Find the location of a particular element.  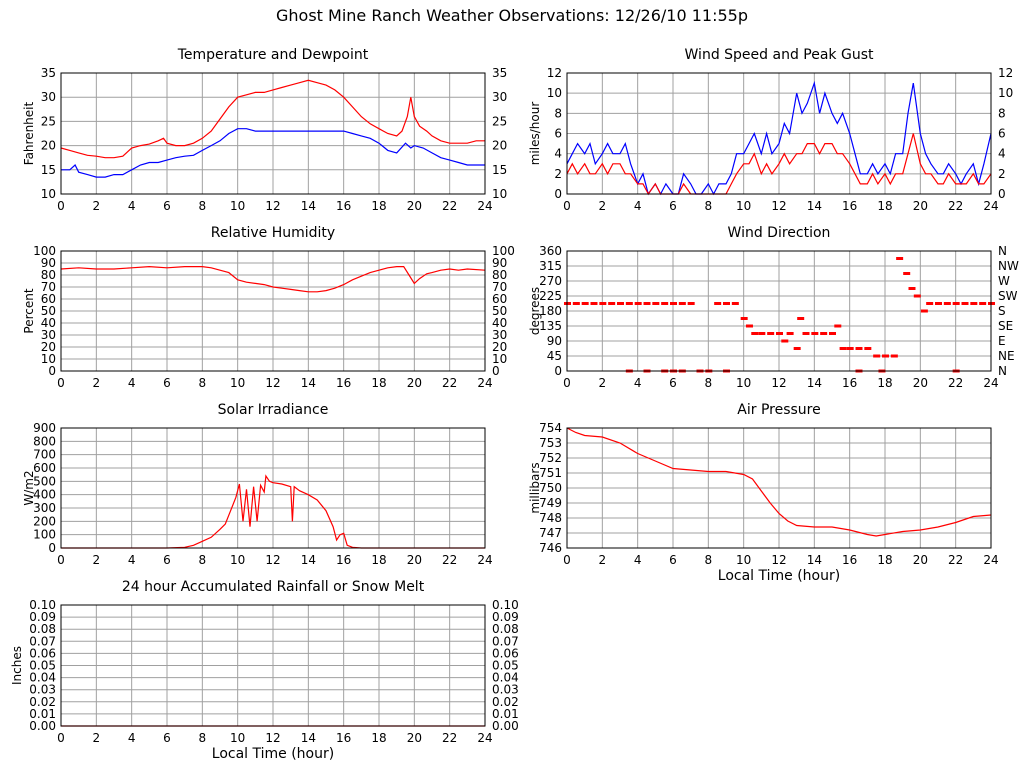

rainfall-ytick-label-right: 0.00 is located at coordinates (505, 726).